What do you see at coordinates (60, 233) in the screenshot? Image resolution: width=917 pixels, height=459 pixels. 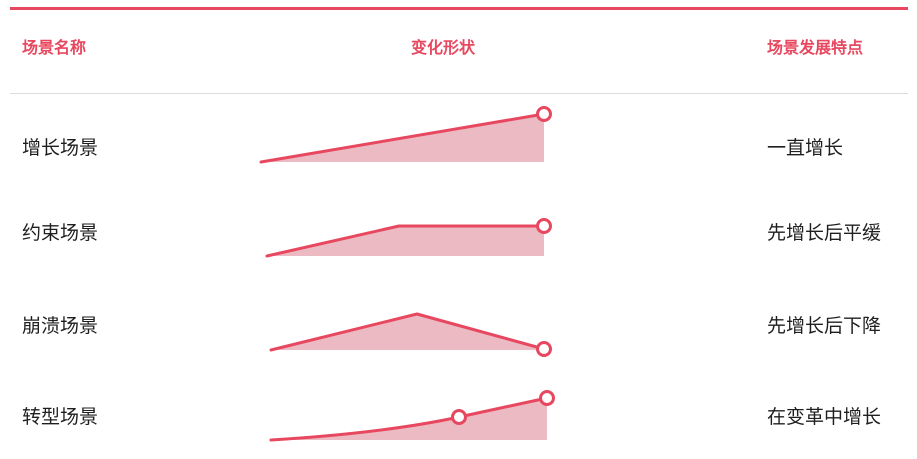 I see `row-name: 约束场景` at bounding box center [60, 233].